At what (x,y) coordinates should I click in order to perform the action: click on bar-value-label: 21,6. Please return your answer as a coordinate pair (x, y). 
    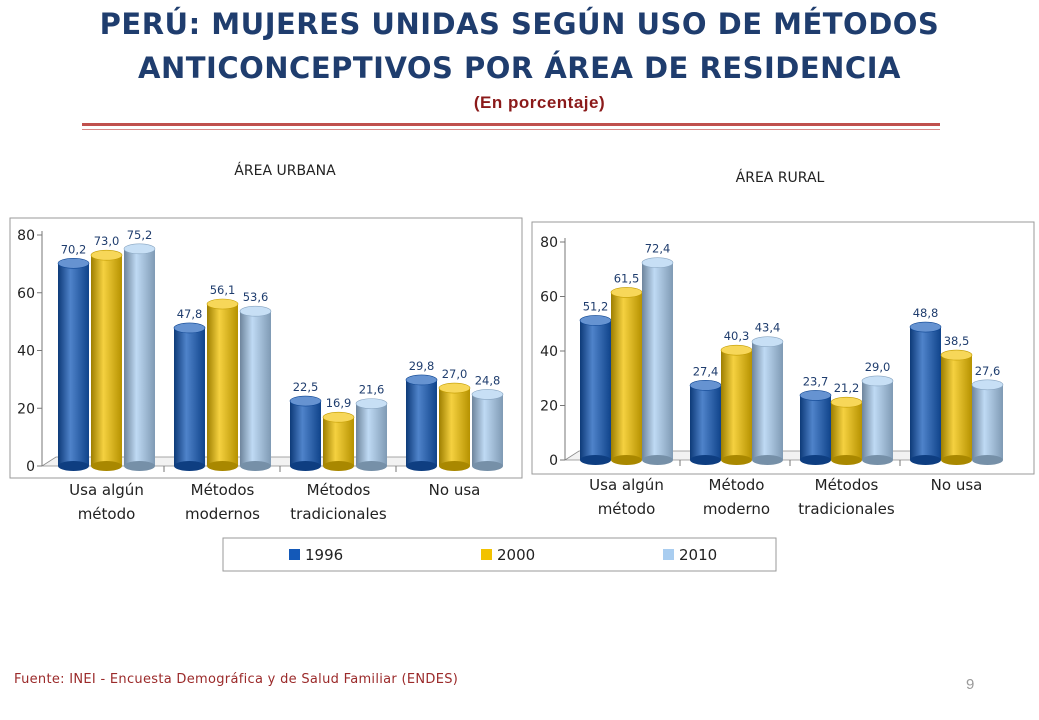
    Looking at the image, I should click on (372, 390).